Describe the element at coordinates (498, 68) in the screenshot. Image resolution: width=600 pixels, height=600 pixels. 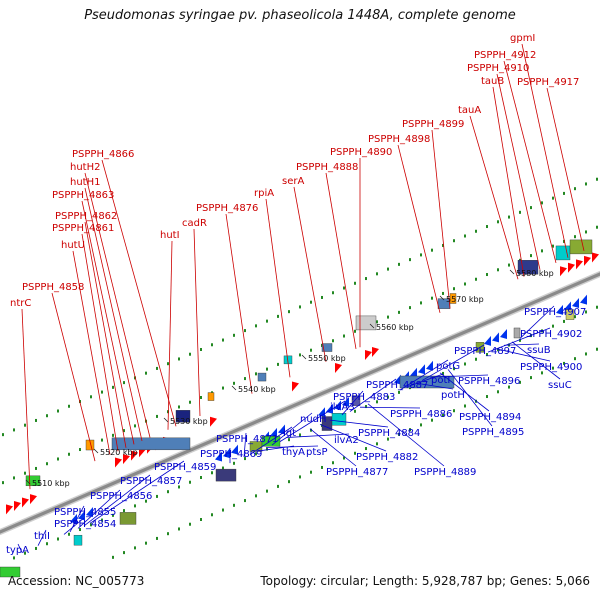
I see `forward-gene-label: PSPPH_4910` at that location.